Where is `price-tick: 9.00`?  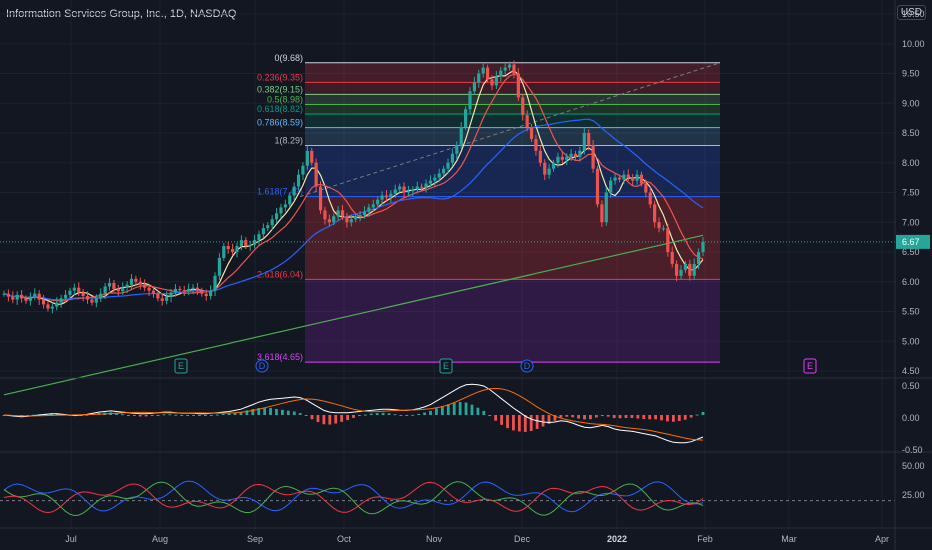
price-tick: 9.00 is located at coordinates (911, 103).